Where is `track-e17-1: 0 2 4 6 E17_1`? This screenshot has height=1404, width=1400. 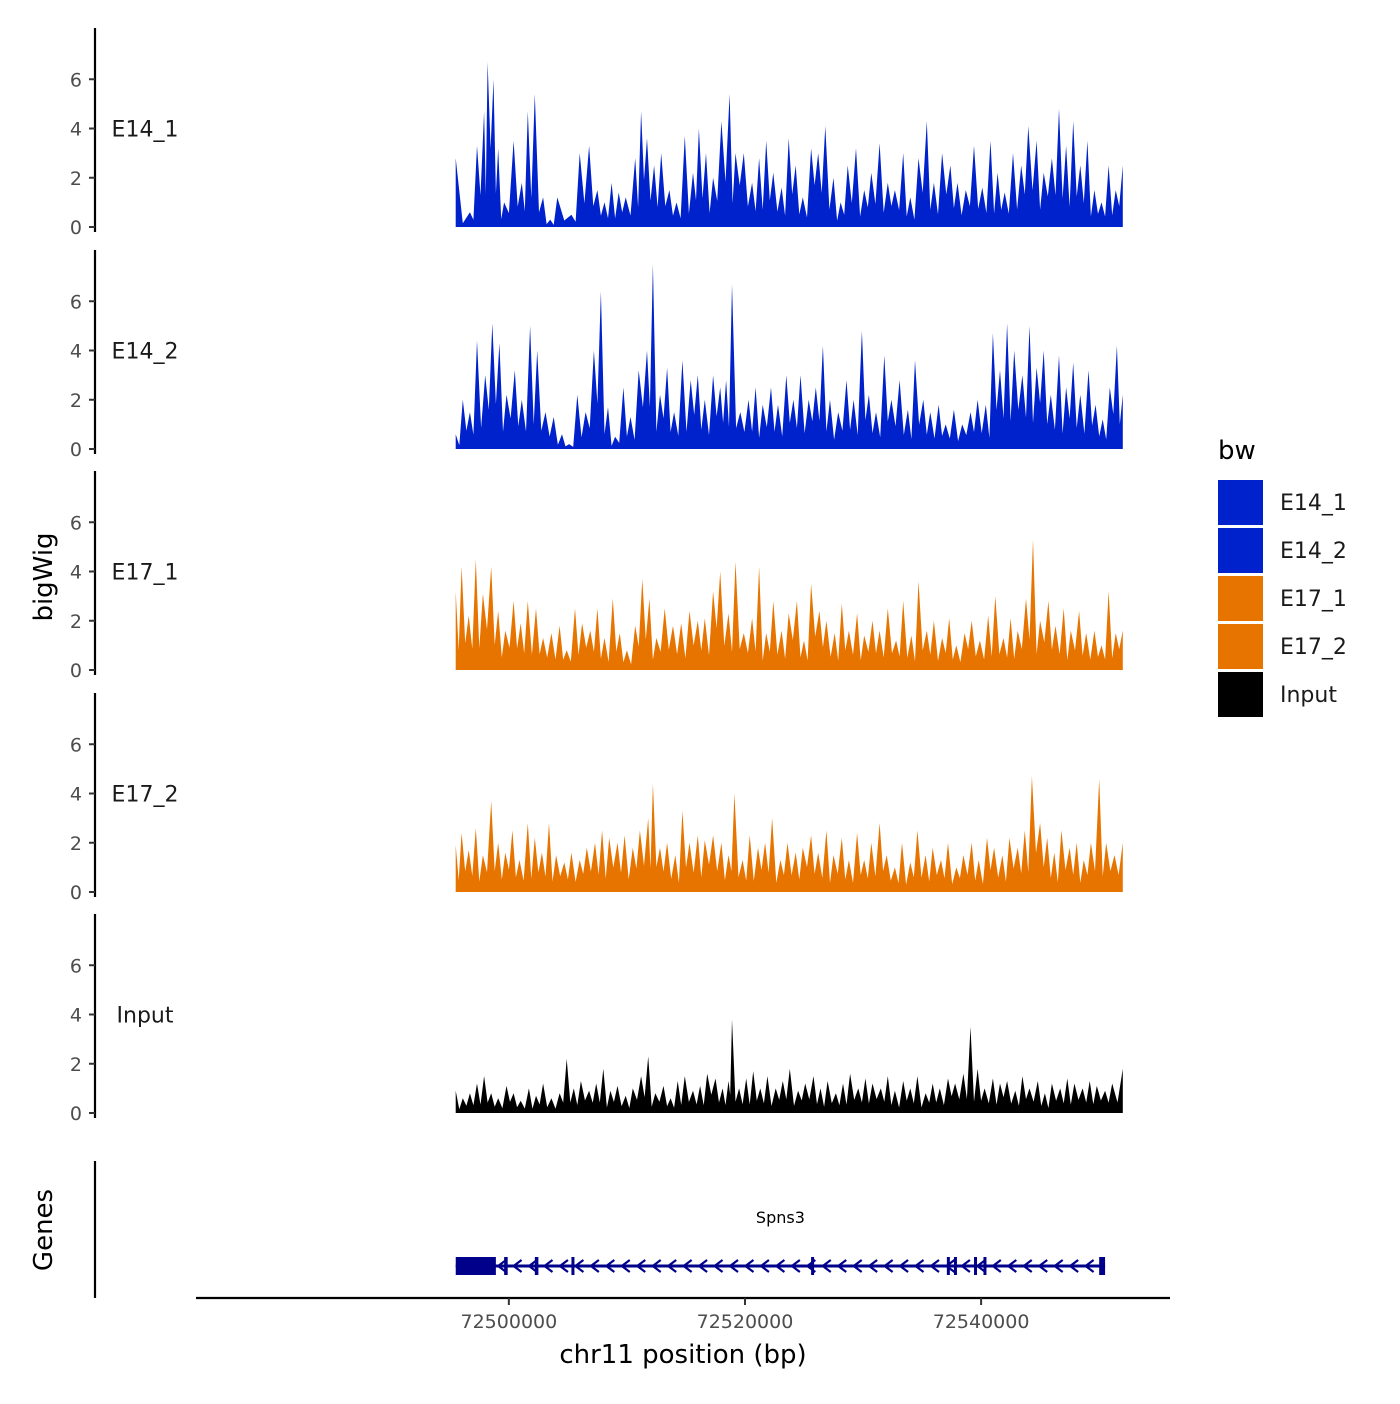 track-e17-1: 0 2 4 6 E17_1 is located at coordinates (596, 576).